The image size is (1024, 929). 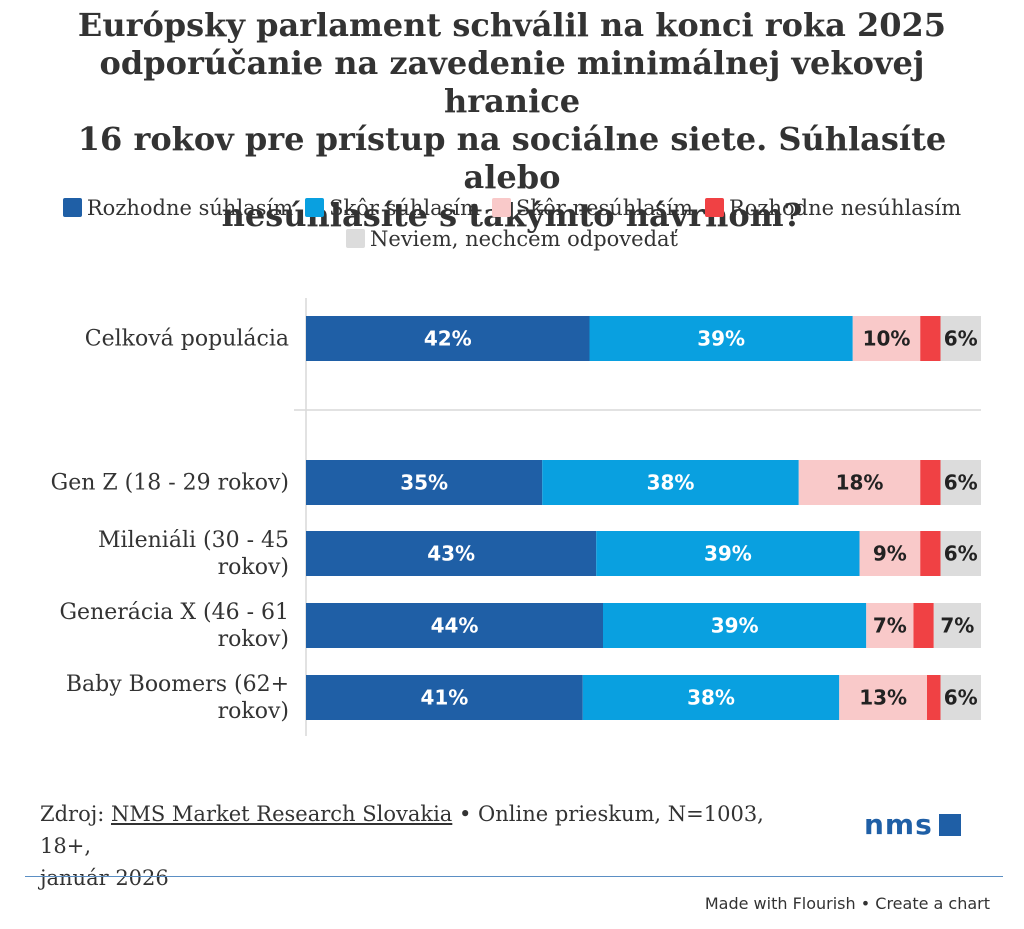 I want to click on legend-item: Neviem, nechcem odpovedať, so click(x=512, y=239).